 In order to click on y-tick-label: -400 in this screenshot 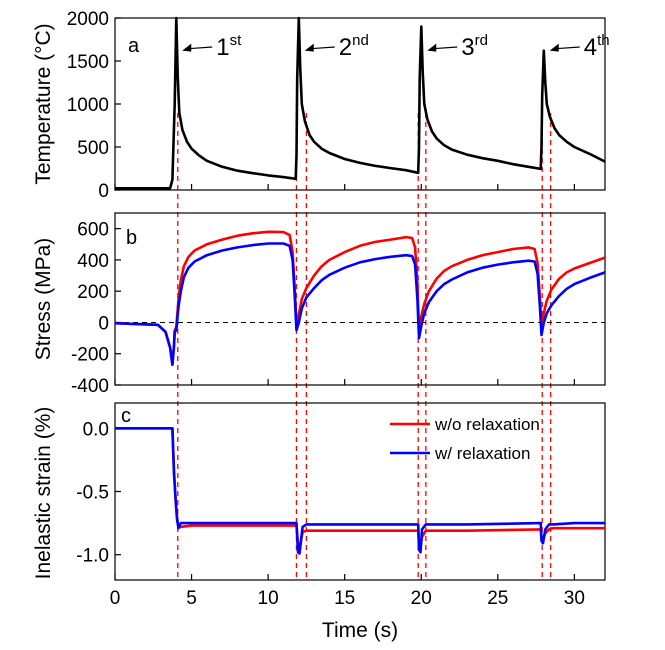, I will do `click(90, 386)`.